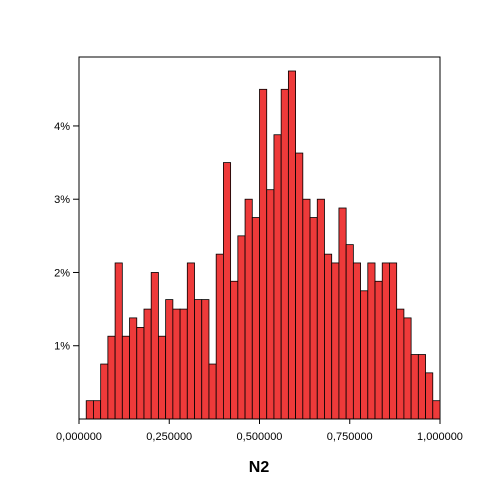 Image resolution: width=498 pixels, height=498 pixels. What do you see at coordinates (260, 437) in the screenshot?
I see `x-tick-label: 0,500000` at bounding box center [260, 437].